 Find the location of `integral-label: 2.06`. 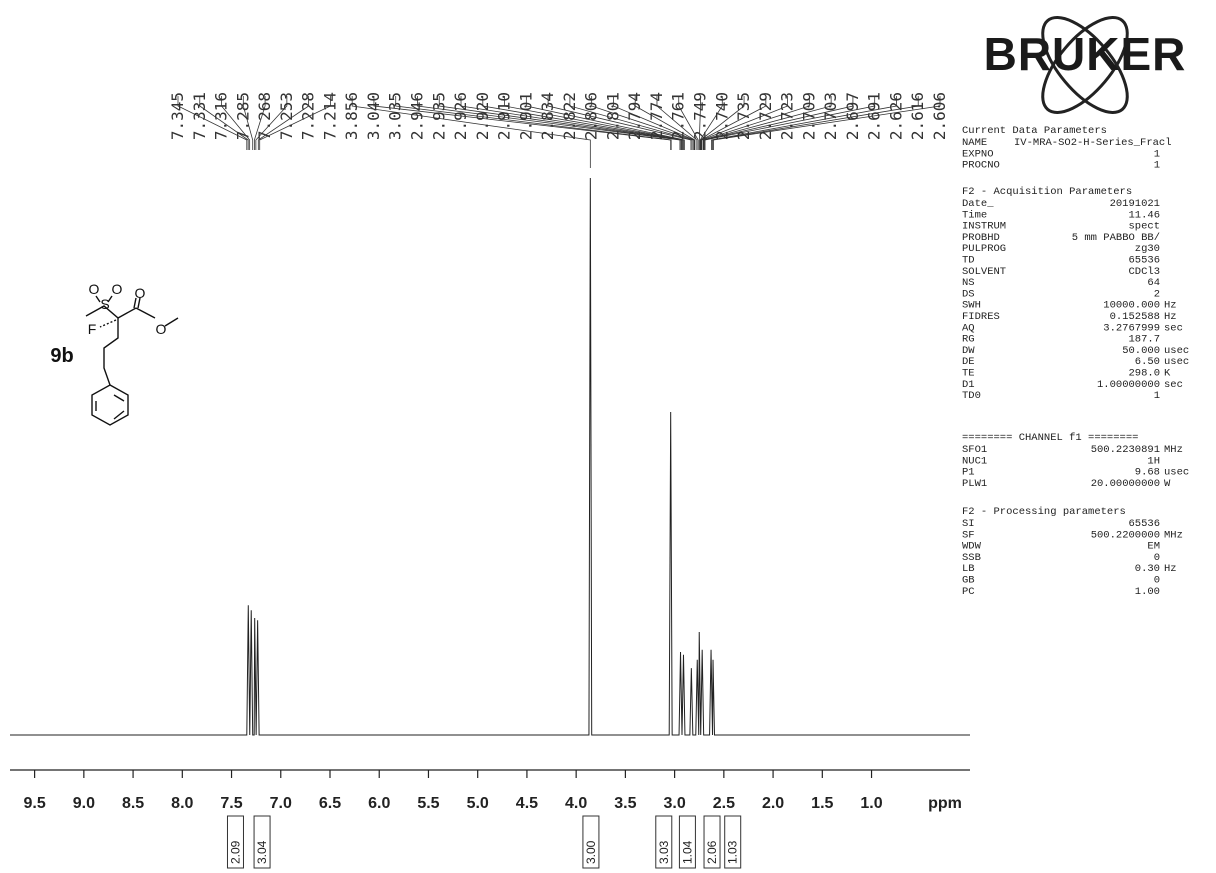

integral-label: 2.06 is located at coordinates (712, 852).